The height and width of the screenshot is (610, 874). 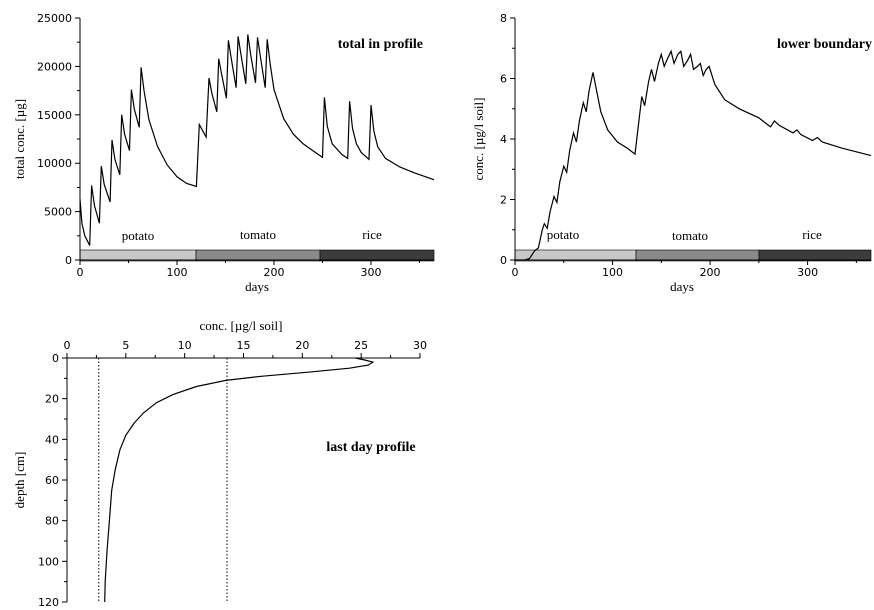 I want to click on y-axis-label: conc. [µg/l soil], so click(x=478, y=139).